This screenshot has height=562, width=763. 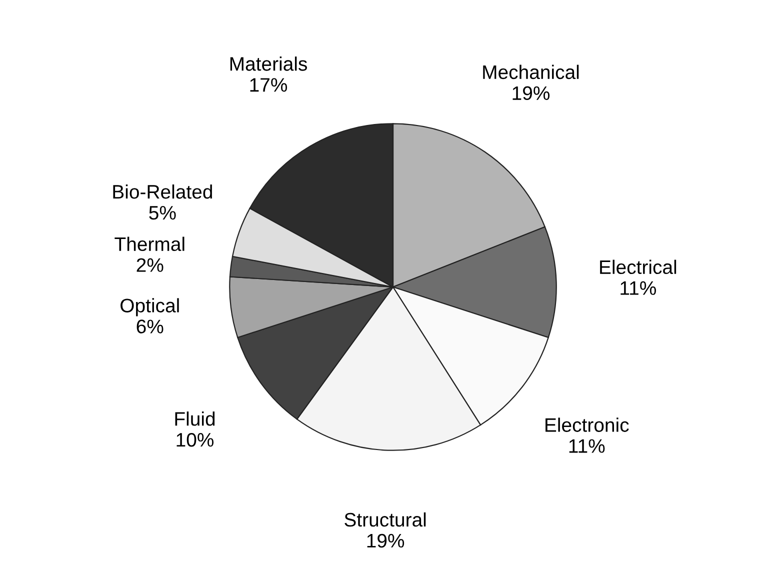 What do you see at coordinates (150, 265) in the screenshot?
I see `data-label: 2%` at bounding box center [150, 265].